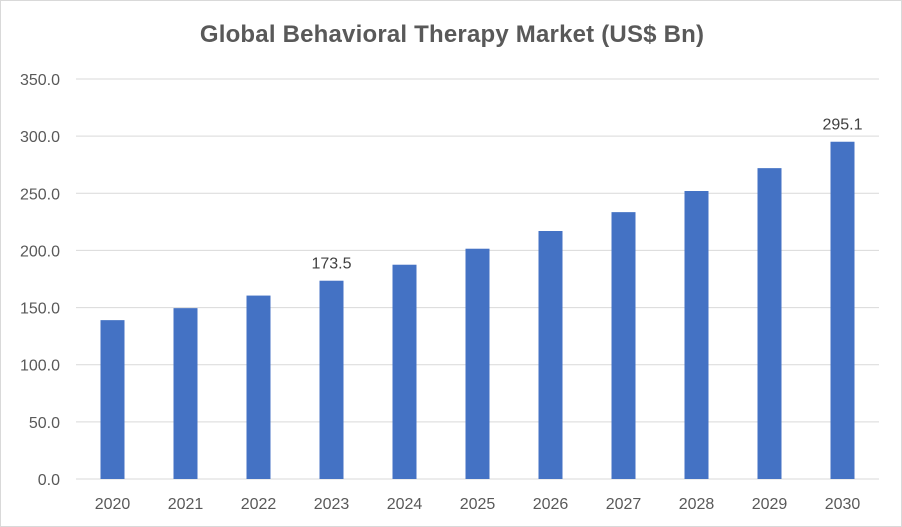  Describe the element at coordinates (696, 335) in the screenshot. I see `bar-2028` at that location.